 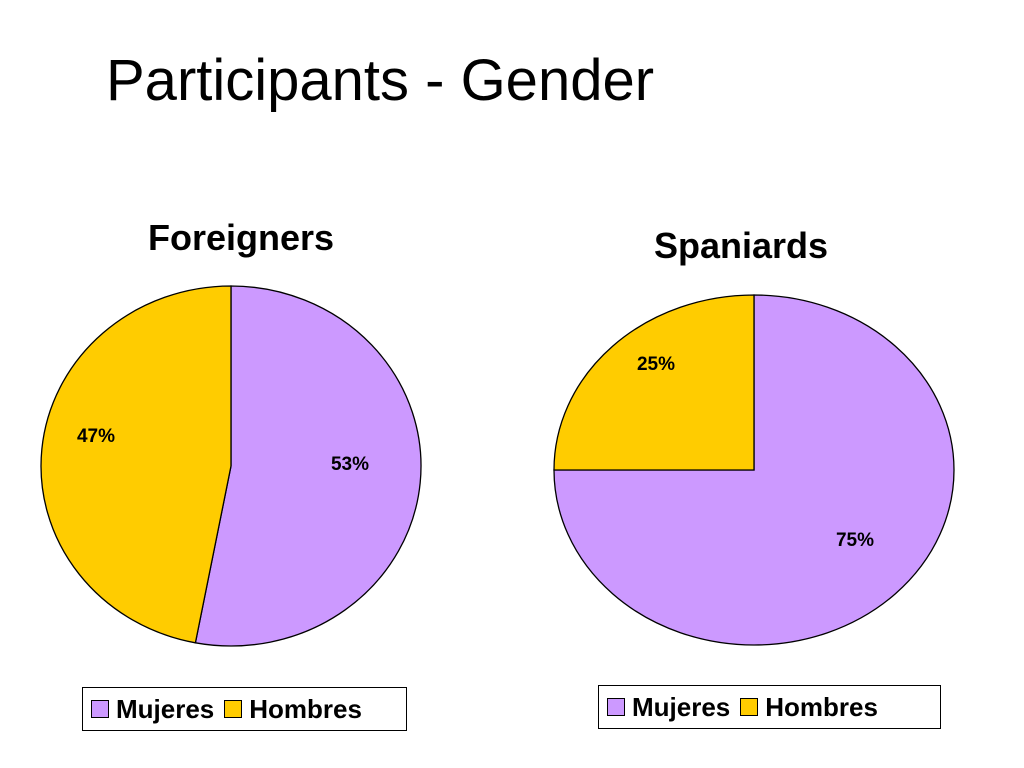 I want to click on data-label-foreigners-hombres: 47%, so click(x=96, y=436).